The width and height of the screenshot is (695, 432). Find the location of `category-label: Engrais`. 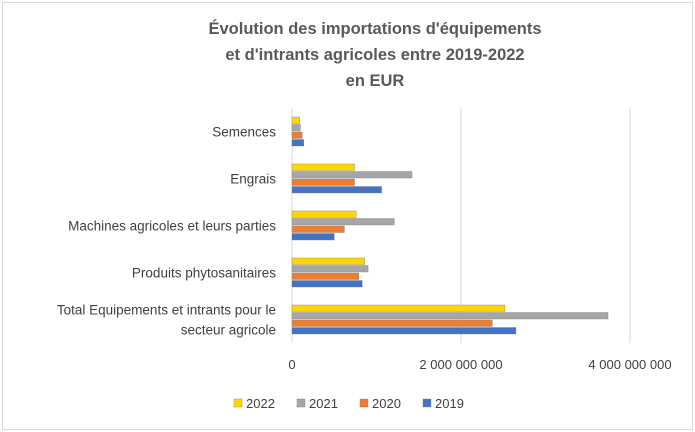

category-label: Engrais is located at coordinates (253, 179).